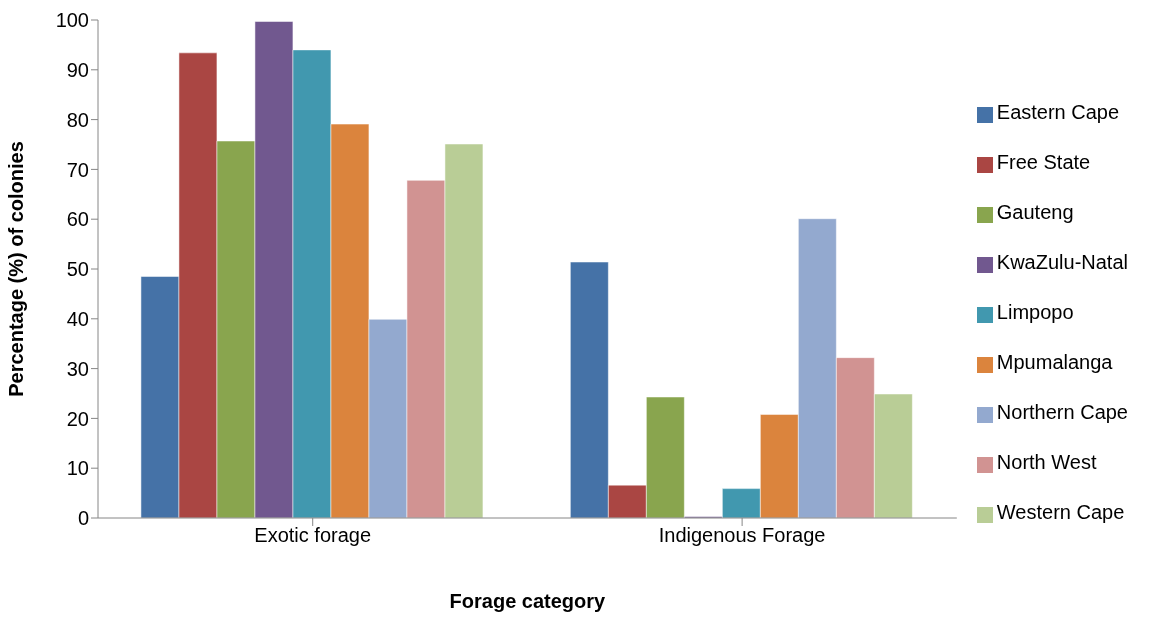 The image size is (1156, 626). Describe the element at coordinates (1035, 312) in the screenshot. I see `legend-label: Limpopo` at that location.